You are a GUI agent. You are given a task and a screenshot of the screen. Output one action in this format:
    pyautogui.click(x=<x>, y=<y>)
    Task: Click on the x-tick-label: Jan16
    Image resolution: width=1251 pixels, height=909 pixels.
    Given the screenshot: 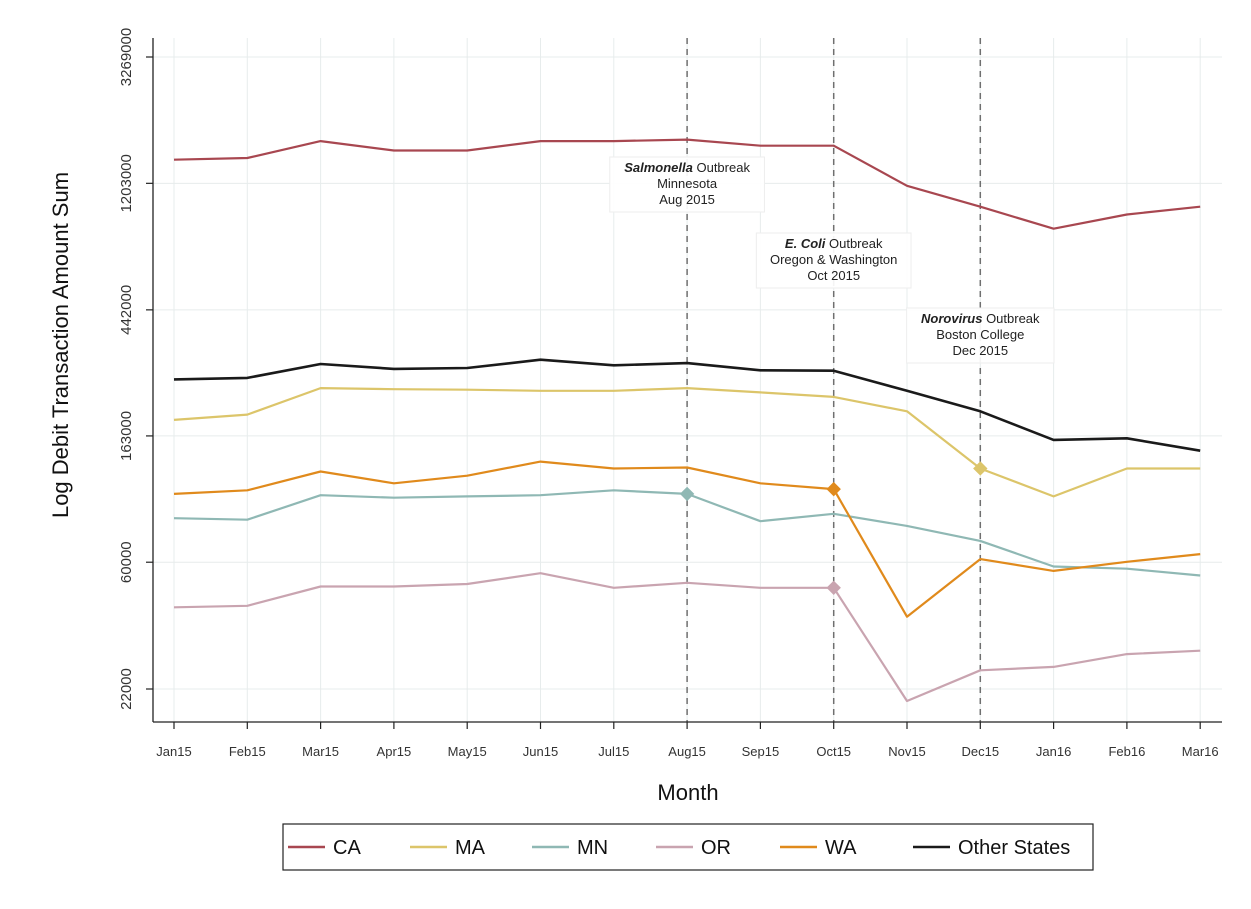 What is the action you would take?
    pyautogui.click(x=1053, y=751)
    